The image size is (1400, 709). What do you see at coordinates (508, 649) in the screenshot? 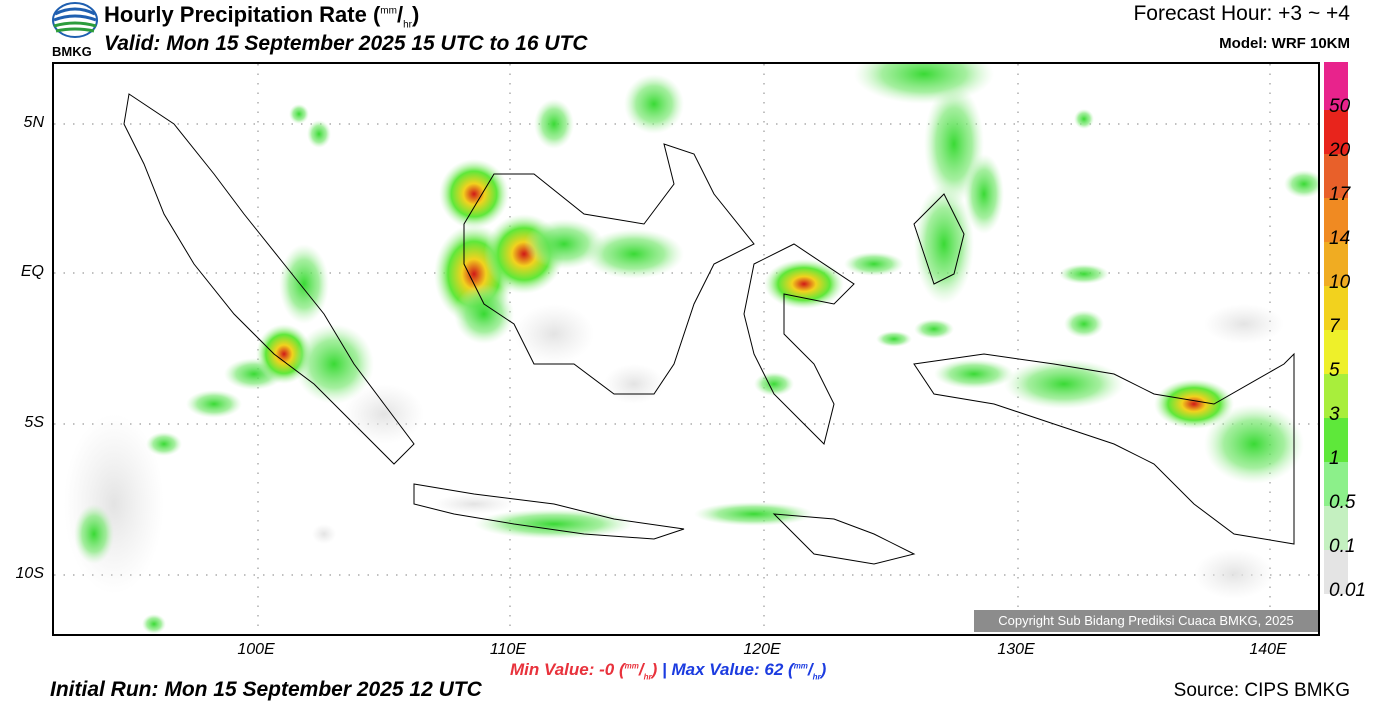
I see `lon-label-110e: 110E` at bounding box center [508, 649].